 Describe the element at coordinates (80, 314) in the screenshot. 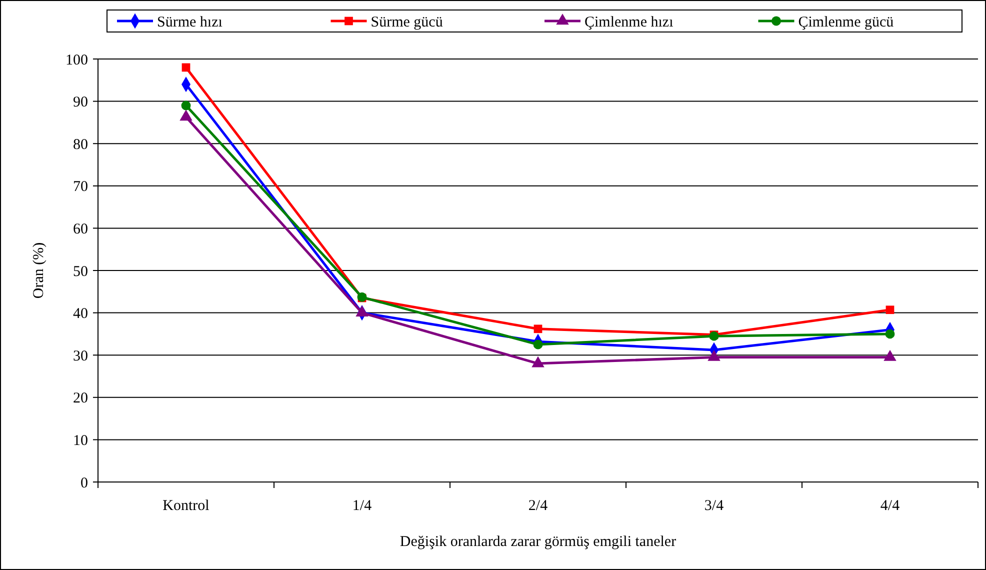

I see `y-tick-label: 40` at that location.